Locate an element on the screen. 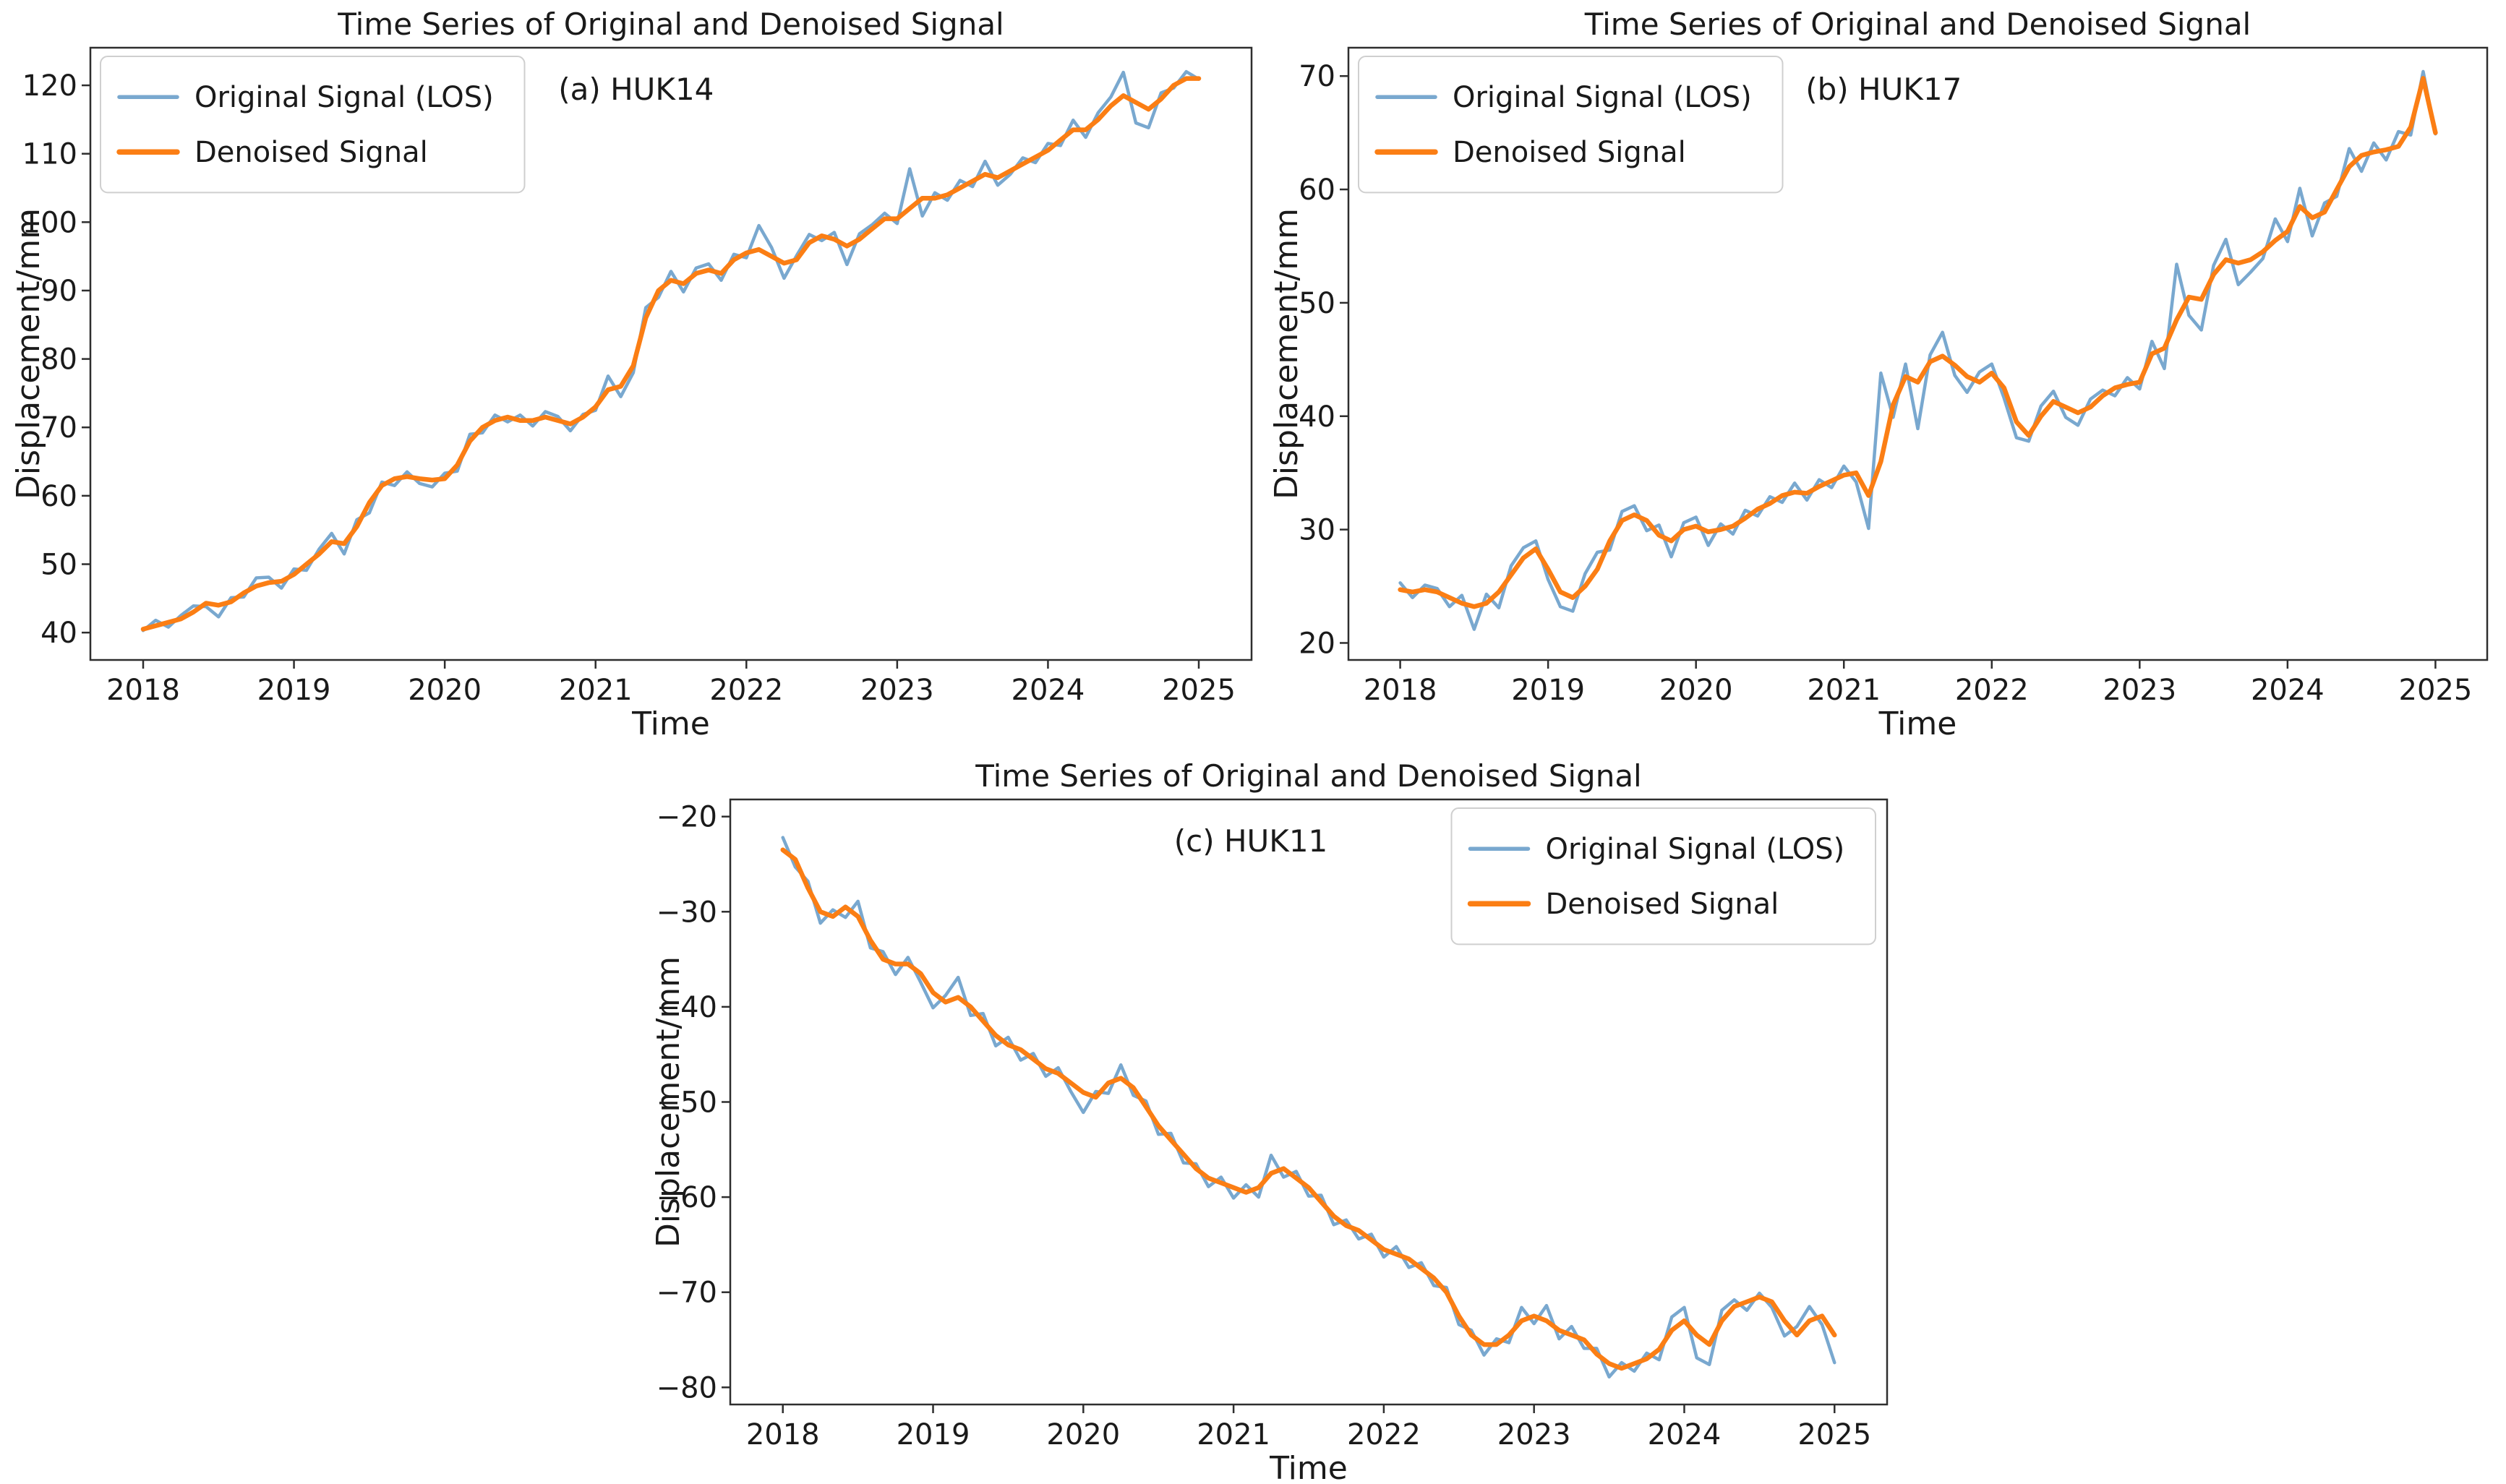 This screenshot has width=2506, height=1484. y-tick-label: −30 is located at coordinates (687, 912).